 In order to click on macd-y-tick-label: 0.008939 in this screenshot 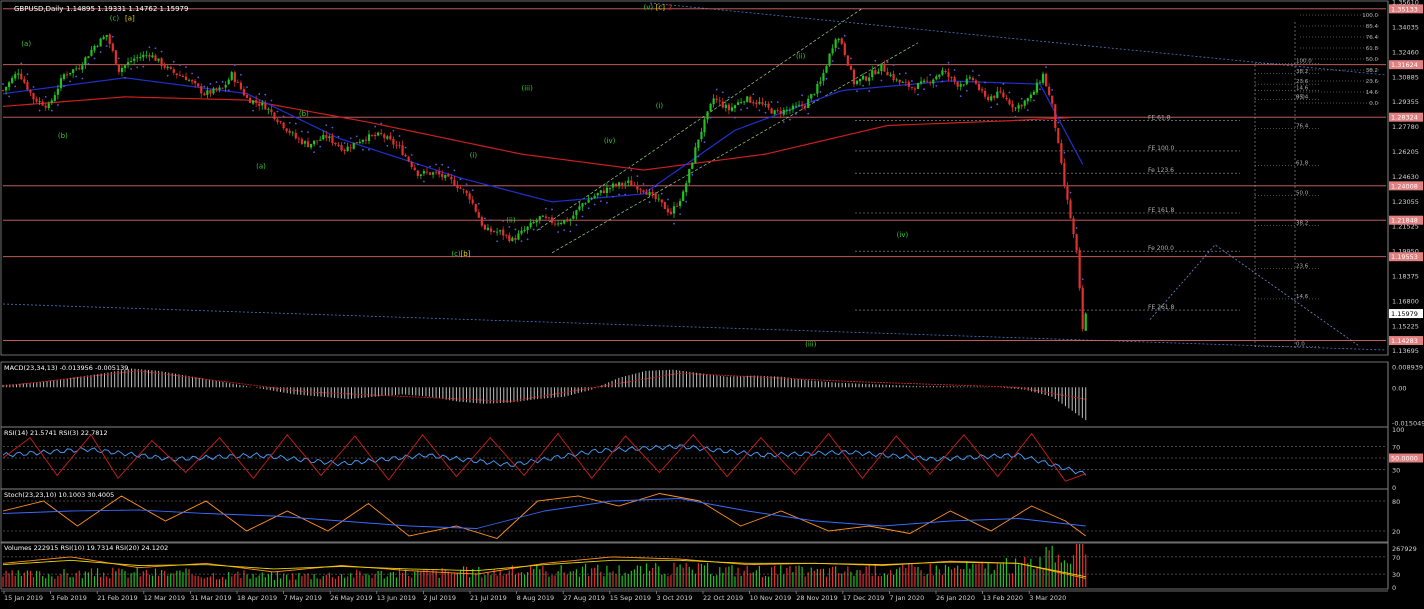, I will do `click(1407, 367)`.